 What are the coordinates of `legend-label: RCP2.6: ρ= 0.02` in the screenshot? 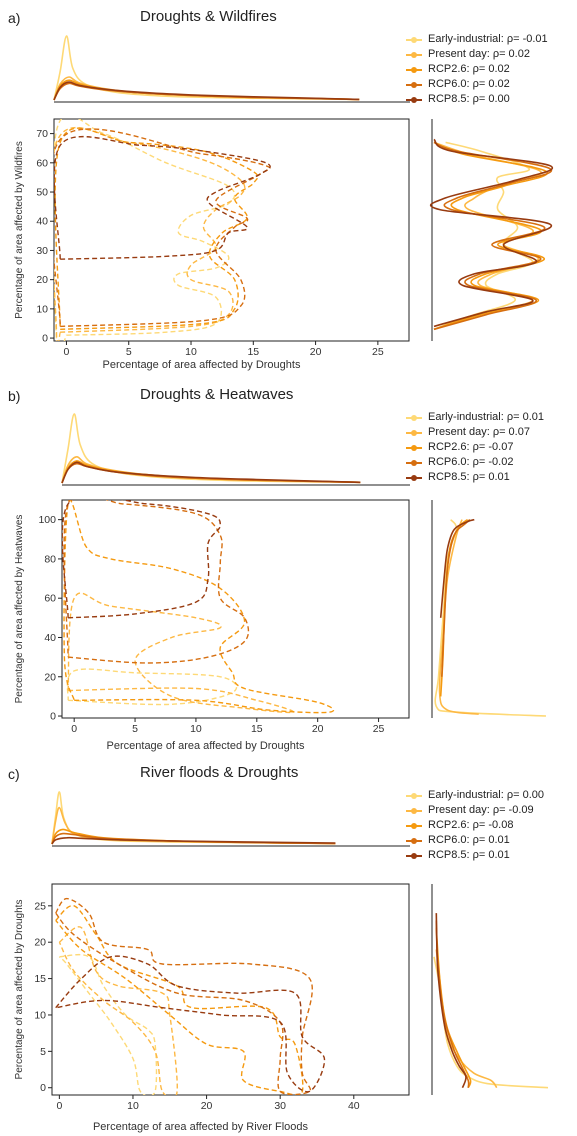 It's located at (469, 69).